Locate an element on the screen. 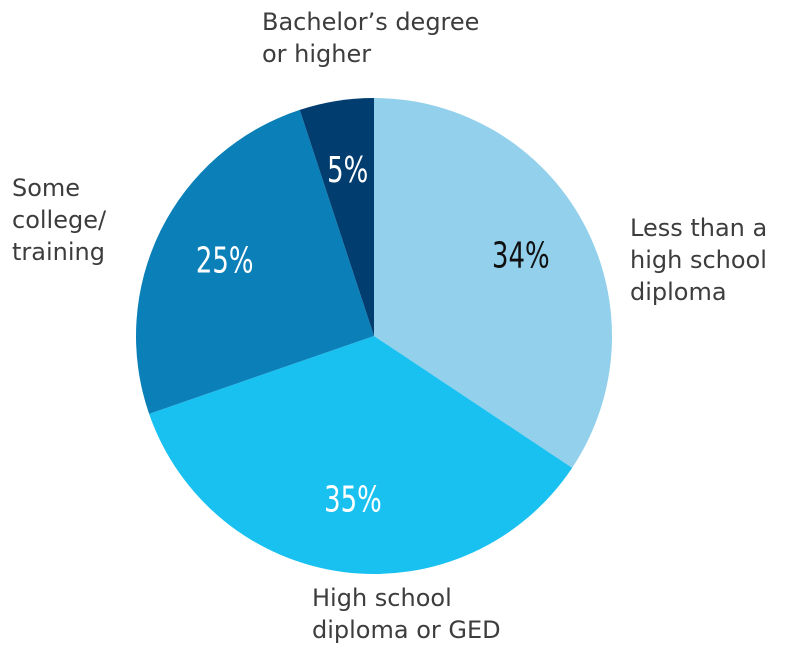 This screenshot has width=793, height=648. category-label: Some college/ training is located at coordinates (59, 220).